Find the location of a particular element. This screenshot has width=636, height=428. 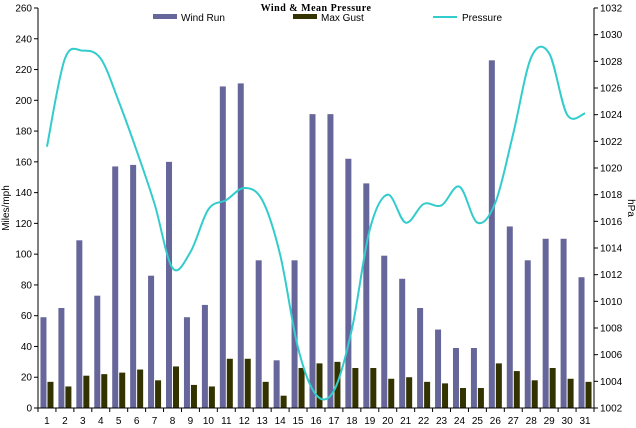

x-tick-label: 16 is located at coordinates (316, 421).